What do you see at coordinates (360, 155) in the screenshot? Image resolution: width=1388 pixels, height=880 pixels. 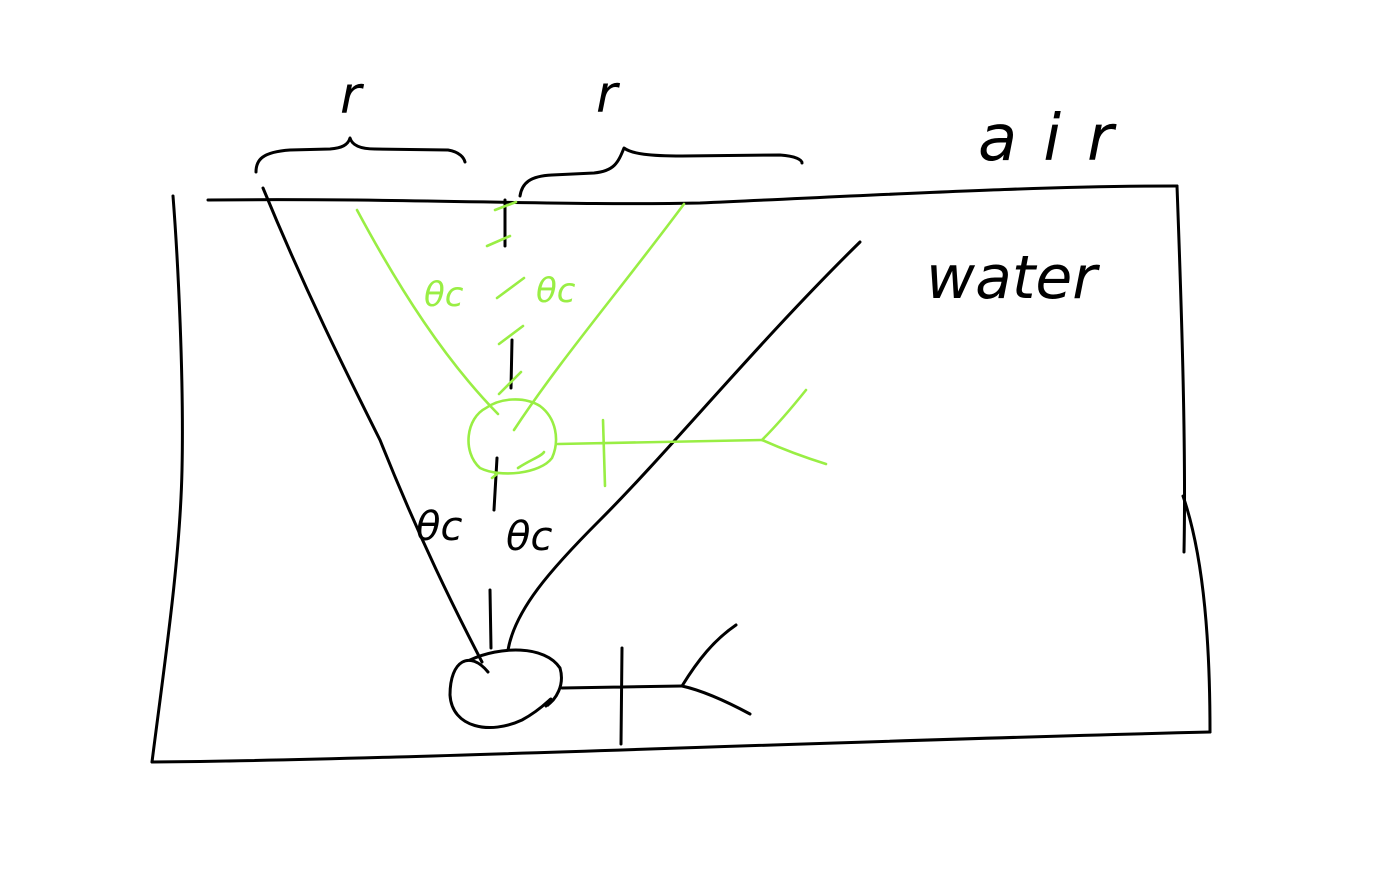 I see `radius-brace-left` at bounding box center [360, 155].